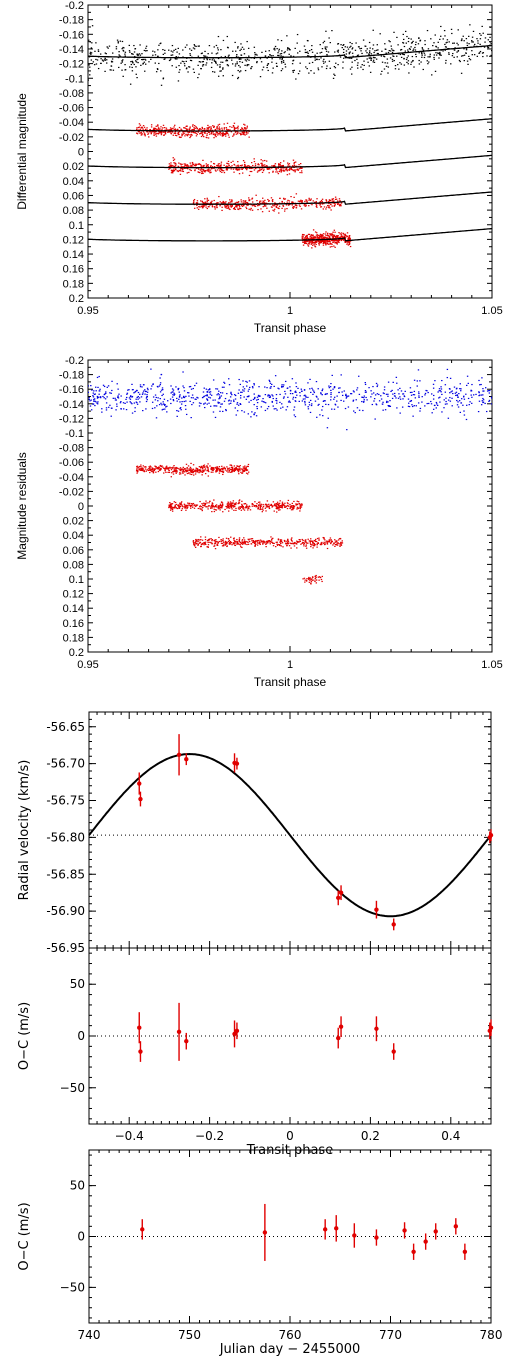 Image resolution: width=510 pixels, height=1360 pixels. Describe the element at coordinates (74, 361) in the screenshot. I see `y-tick-label: -0.2` at that location.